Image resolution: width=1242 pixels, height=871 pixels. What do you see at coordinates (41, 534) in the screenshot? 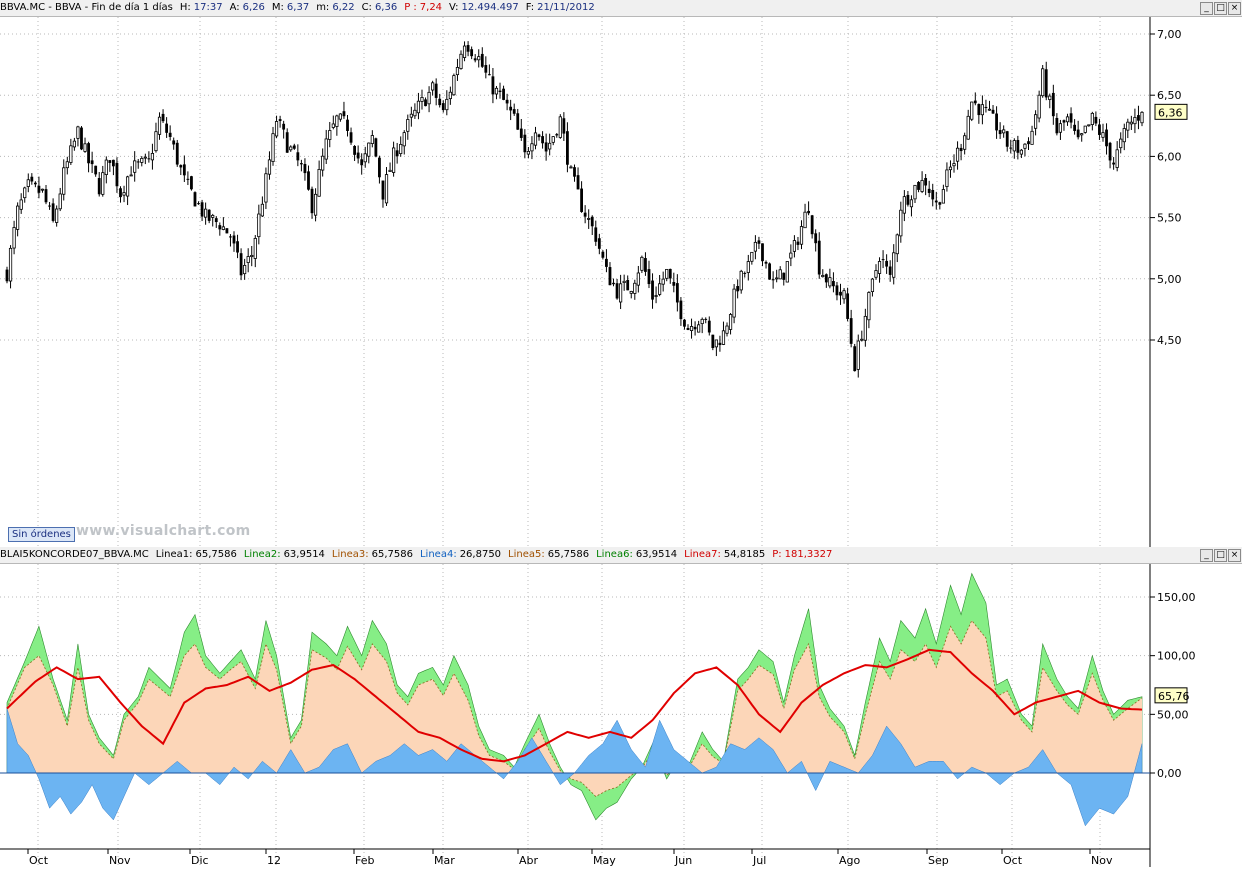
I see `no-orders-badge: Sin órdenes` at bounding box center [41, 534].